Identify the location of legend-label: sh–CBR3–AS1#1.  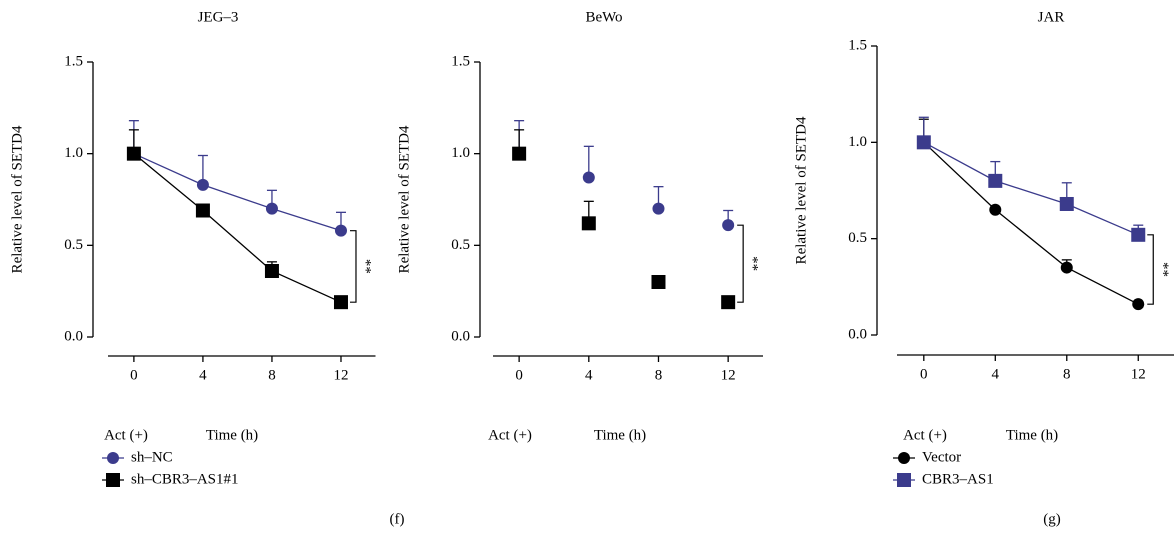
(185, 479).